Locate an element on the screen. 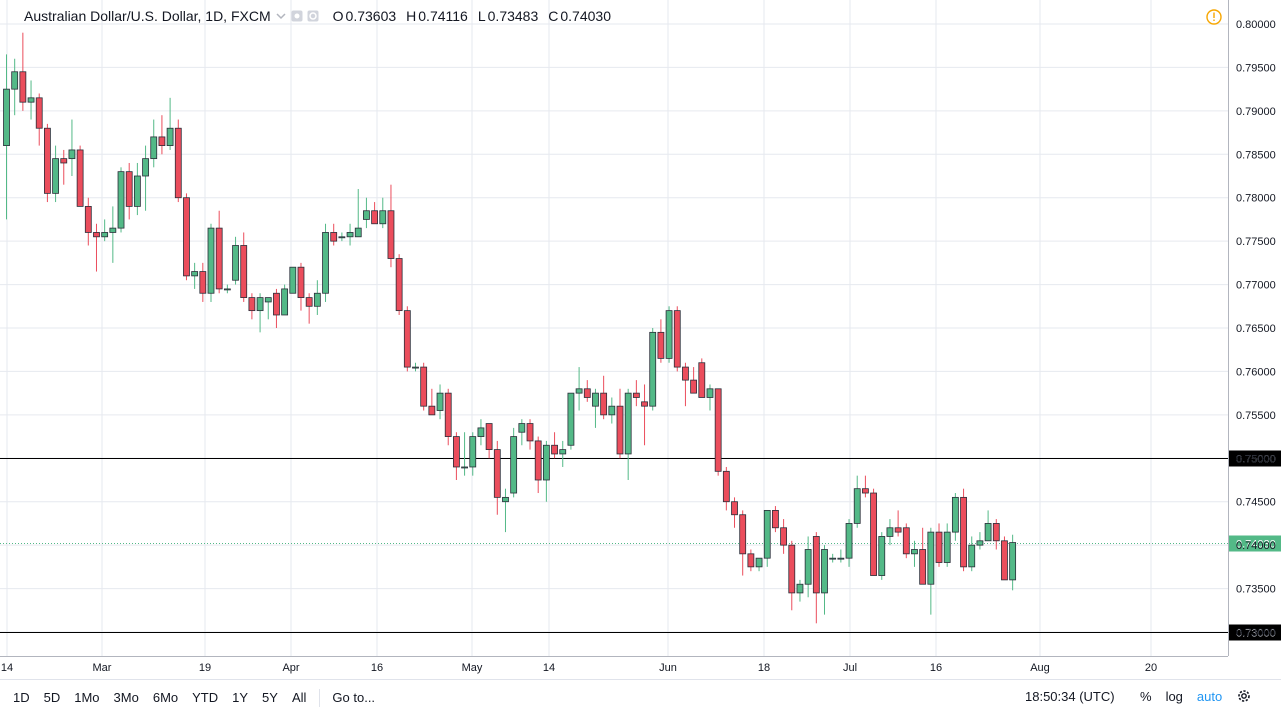 The height and width of the screenshot is (715, 1281). settings-icon is located at coordinates (313, 16).